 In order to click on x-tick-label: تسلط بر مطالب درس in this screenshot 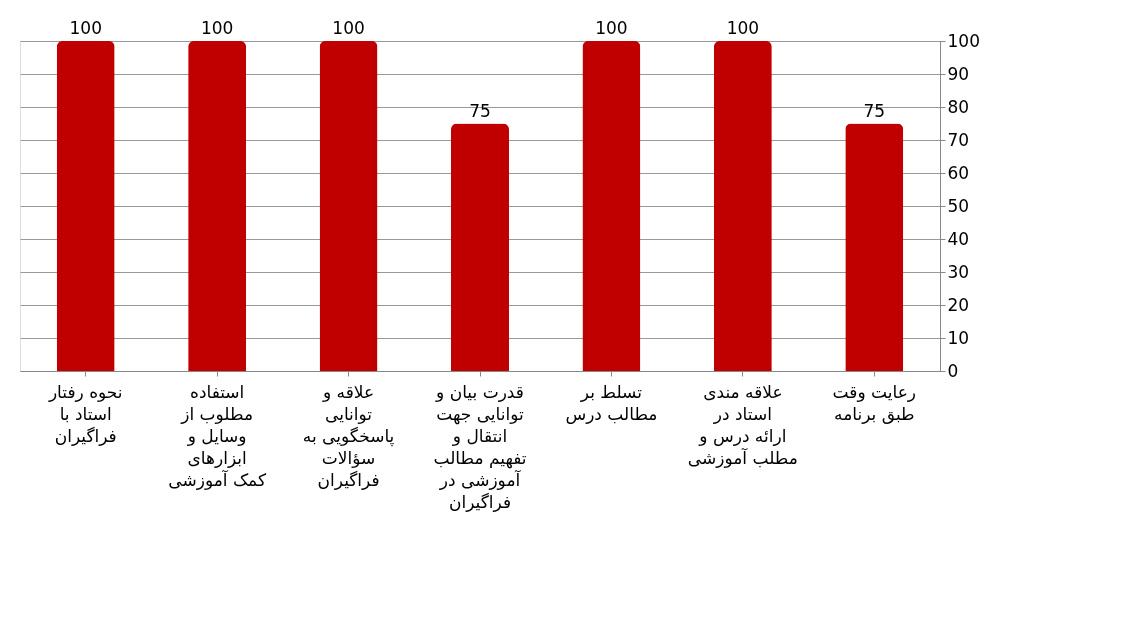, I will do `click(611, 402)`.